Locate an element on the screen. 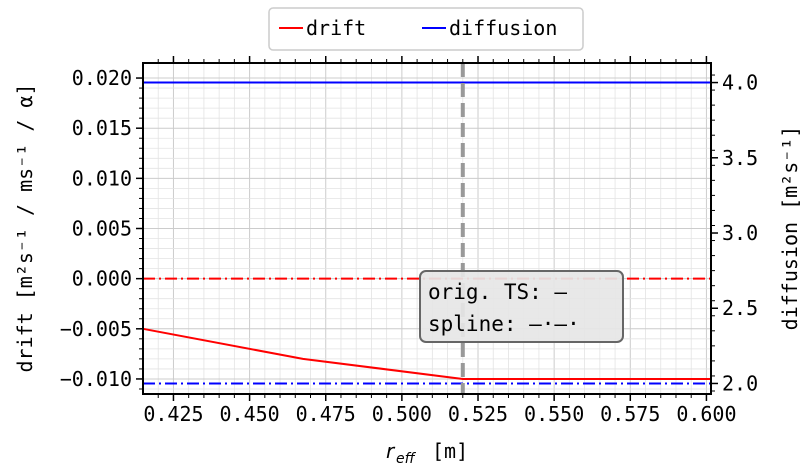 This screenshot has width=811, height=473. x-tick-label: 0.550 is located at coordinates (554, 414).